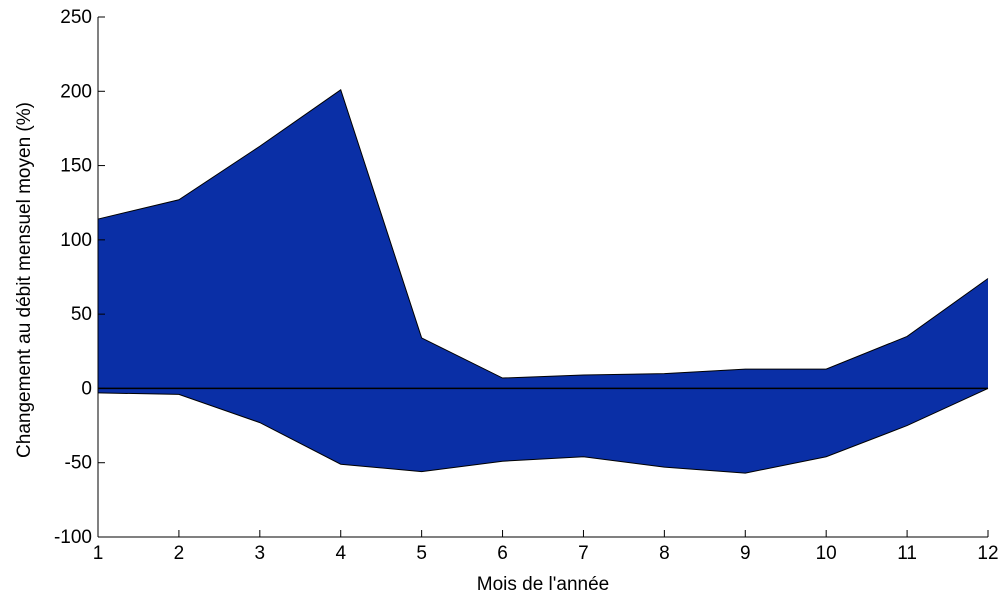 This screenshot has width=1007, height=598. What do you see at coordinates (583, 553) in the screenshot?
I see `x-tick-label: 7` at bounding box center [583, 553].